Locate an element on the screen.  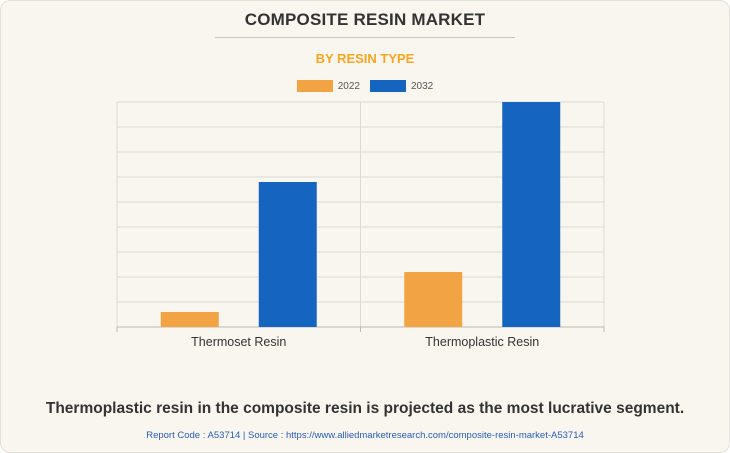
legend-label-2022: 2022 is located at coordinates (348, 86).